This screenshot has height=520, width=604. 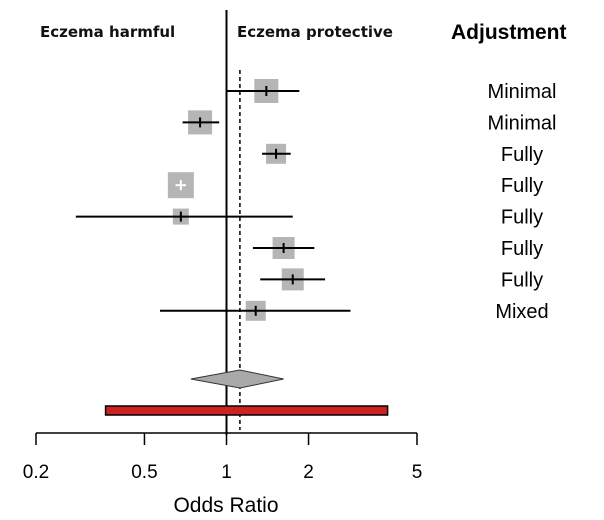 I want to click on x-tick-label: 0.5, so click(x=144, y=472).